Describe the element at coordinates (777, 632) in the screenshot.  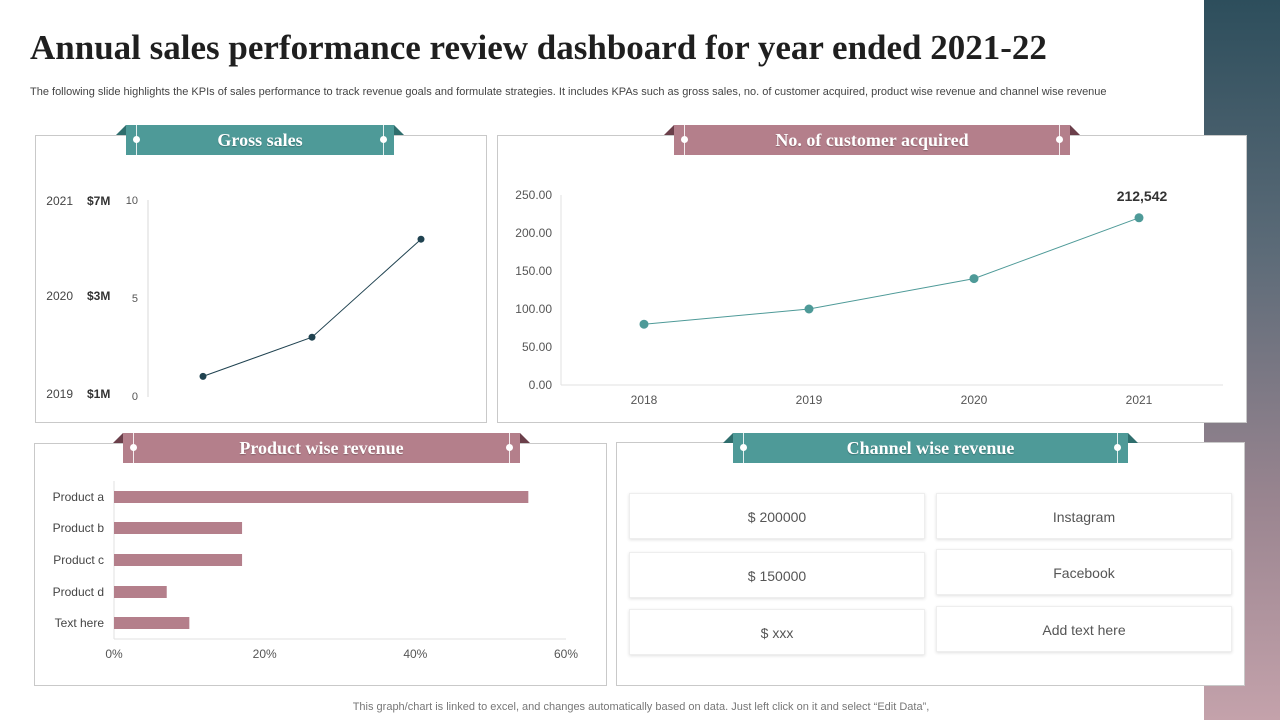
I see `channel-value-3: $ xxx` at that location.